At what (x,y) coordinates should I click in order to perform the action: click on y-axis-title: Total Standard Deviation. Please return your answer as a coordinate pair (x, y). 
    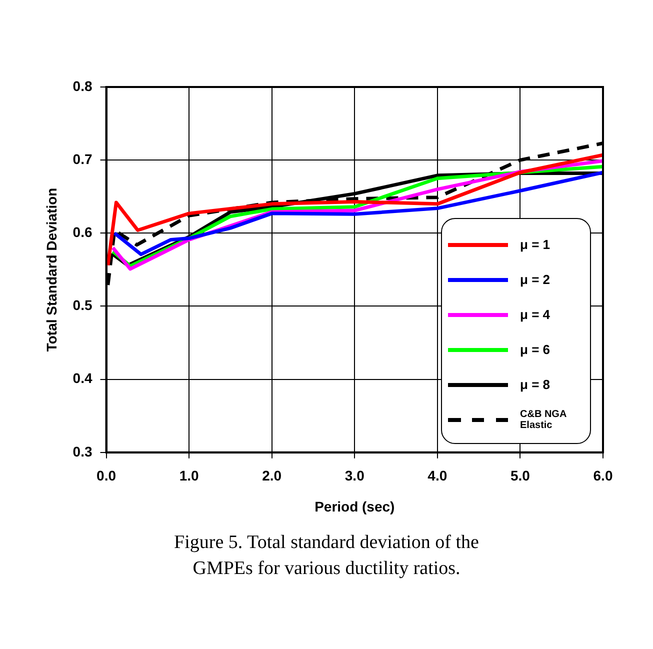
    Looking at the image, I should click on (51, 270).